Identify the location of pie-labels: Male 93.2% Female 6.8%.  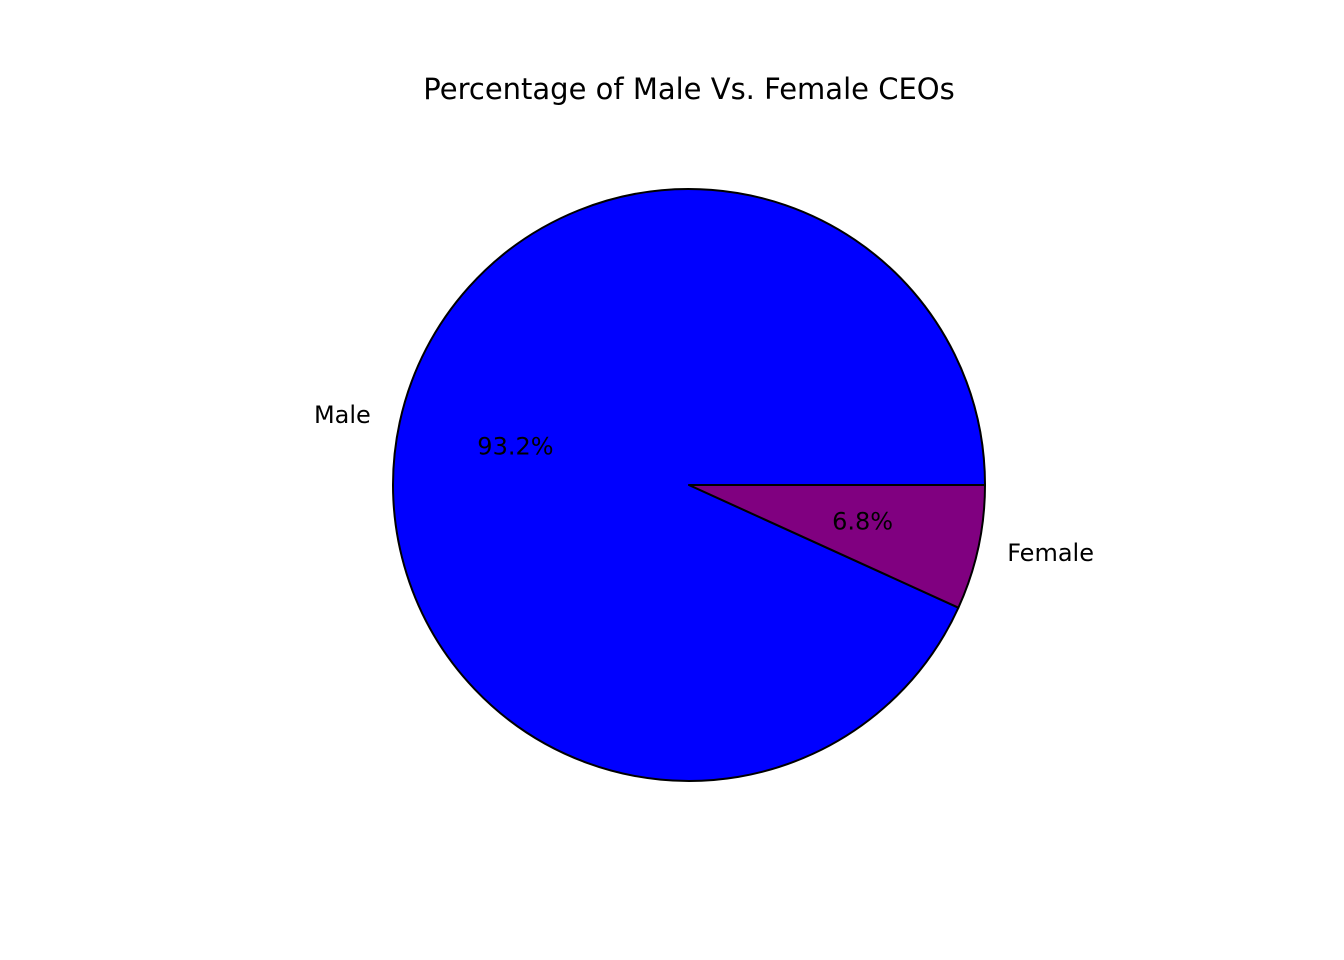
(704, 484).